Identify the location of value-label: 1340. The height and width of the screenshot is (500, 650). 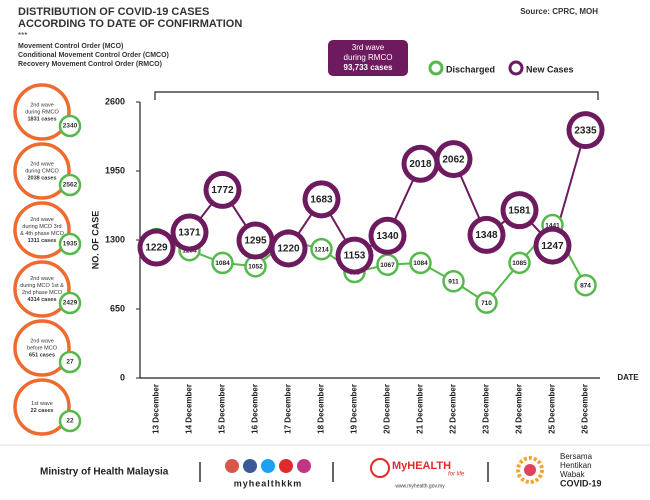
(387, 236).